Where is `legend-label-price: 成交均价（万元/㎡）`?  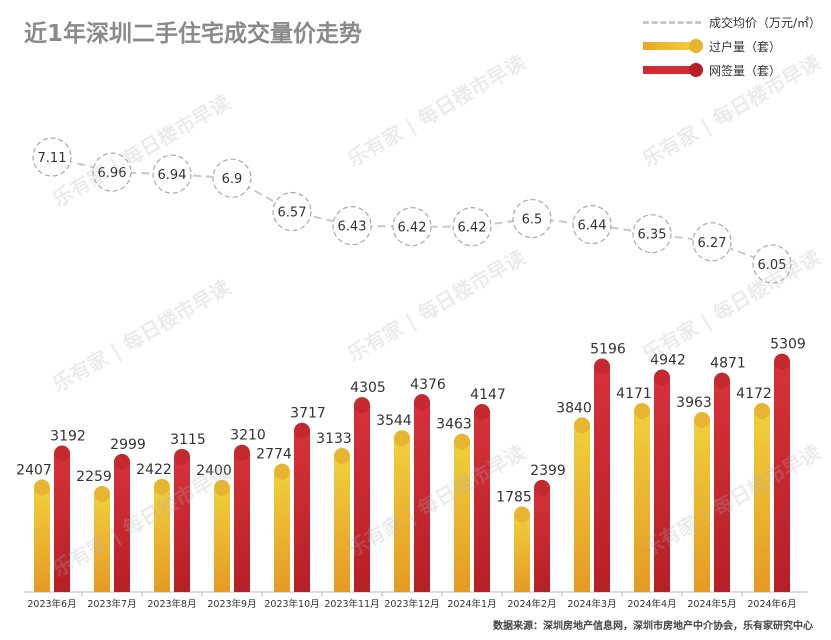
legend-label-price: 成交均价（万元/㎡） is located at coordinates (764, 22).